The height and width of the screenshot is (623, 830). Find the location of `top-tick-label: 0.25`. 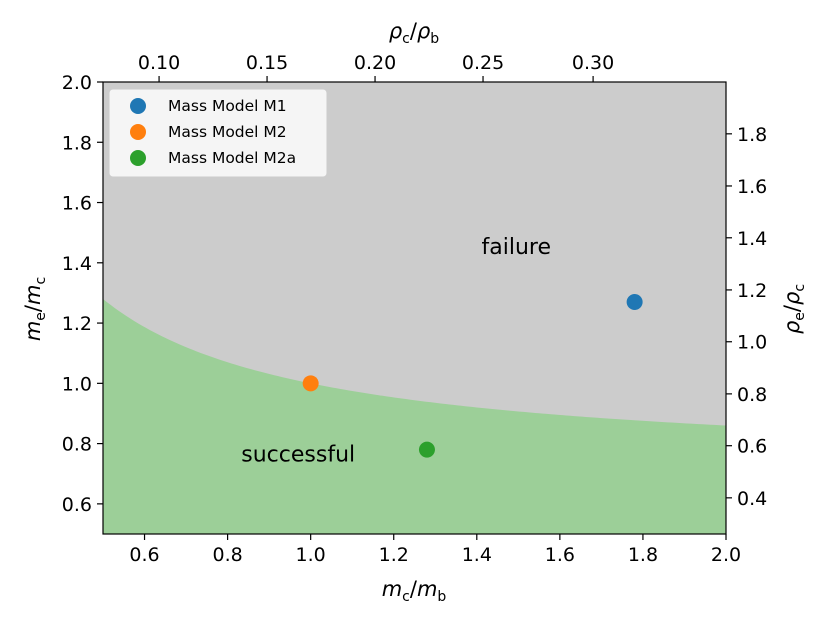

top-tick-label: 0.25 is located at coordinates (483, 63).